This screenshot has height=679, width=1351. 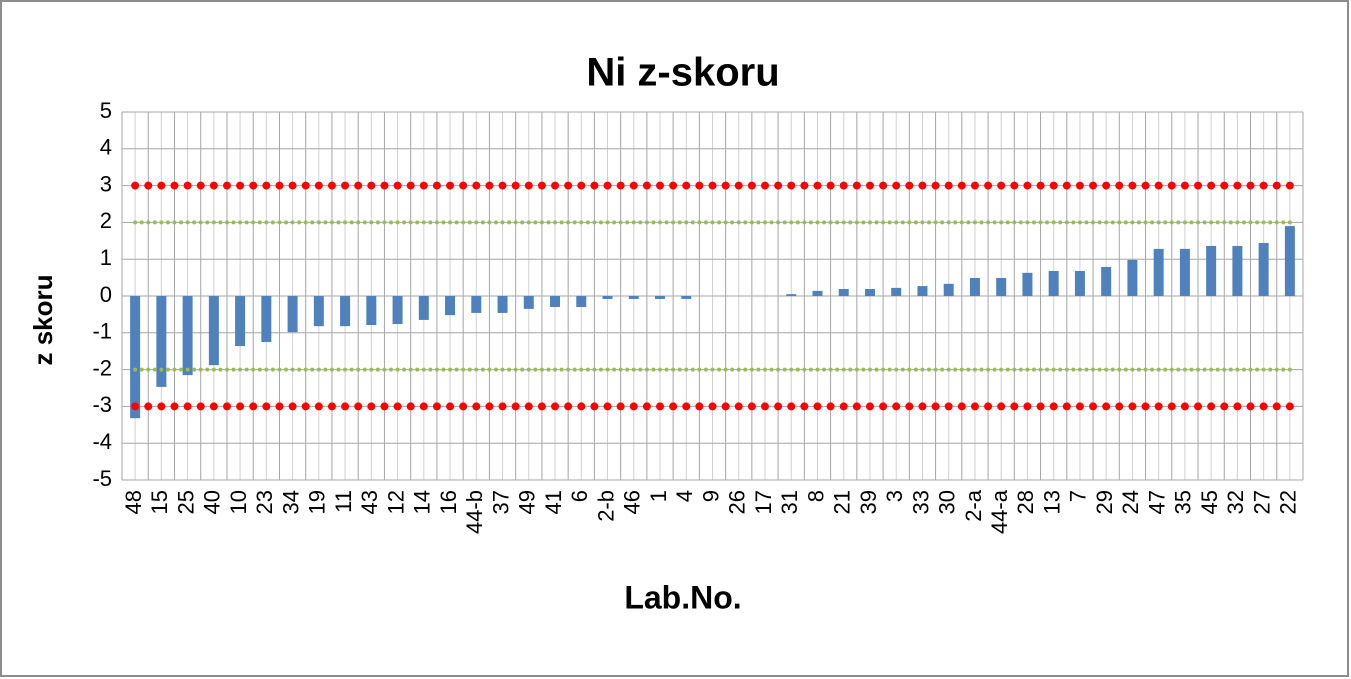 What do you see at coordinates (999, 511) in the screenshot?
I see `x-tick-label: 44-a` at bounding box center [999, 511].